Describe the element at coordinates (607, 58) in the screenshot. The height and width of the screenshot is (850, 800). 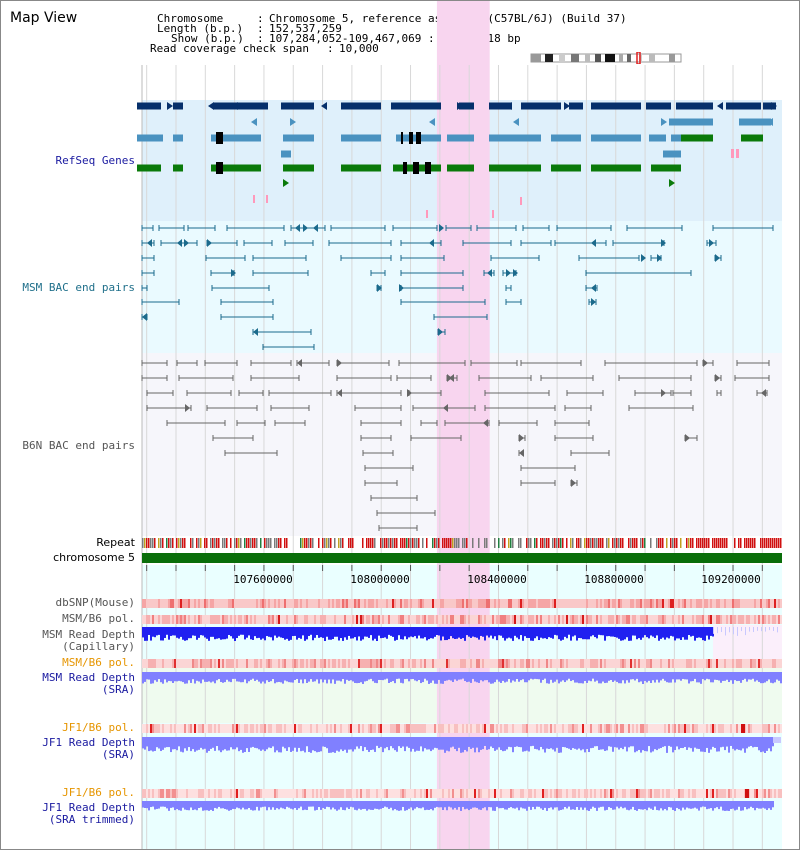
I see `chromosome-ideogram` at that location.